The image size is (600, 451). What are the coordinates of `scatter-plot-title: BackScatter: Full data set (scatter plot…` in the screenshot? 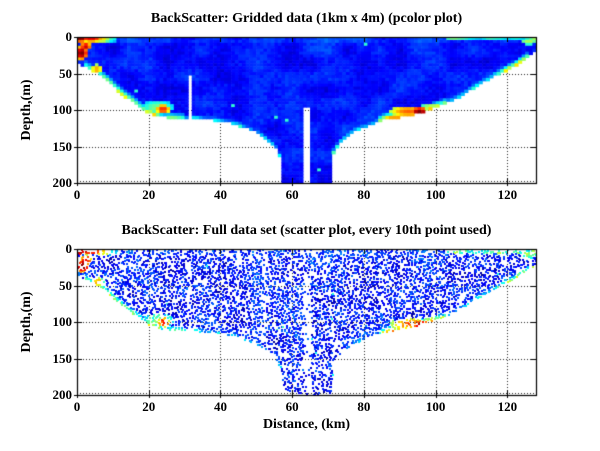 It's located at (306, 230).